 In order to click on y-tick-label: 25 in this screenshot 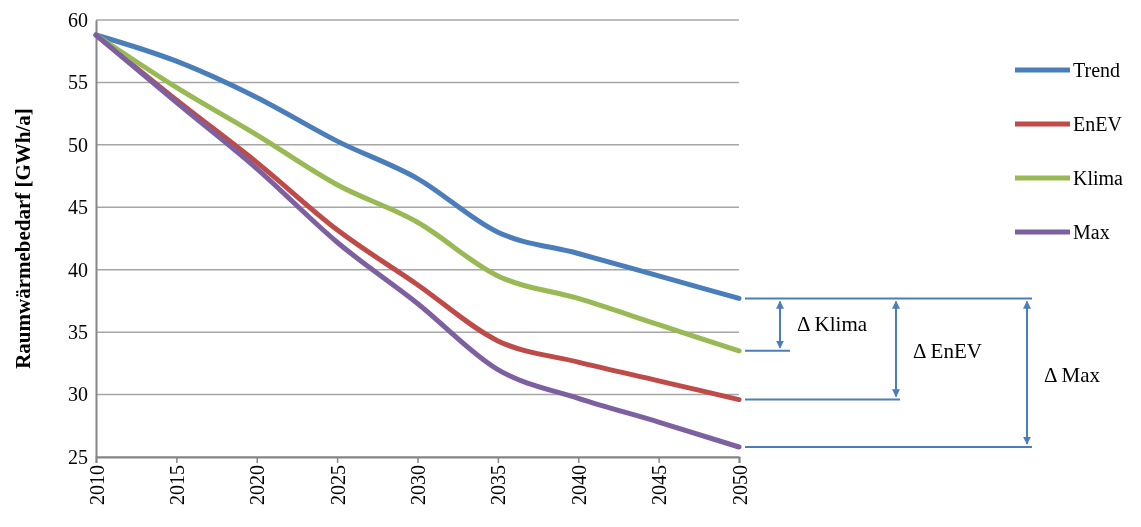, I will do `click(78, 456)`.